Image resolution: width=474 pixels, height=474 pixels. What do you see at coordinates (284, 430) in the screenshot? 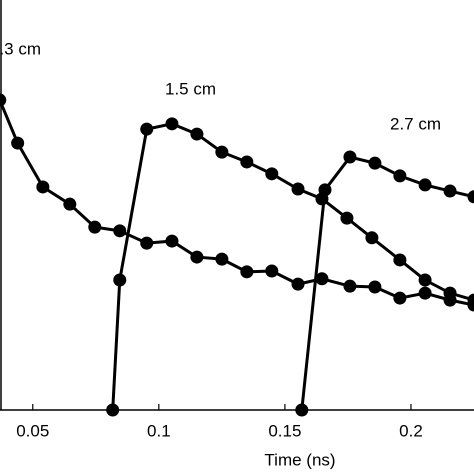
I see `x-tick-label: 0.15` at bounding box center [284, 430].